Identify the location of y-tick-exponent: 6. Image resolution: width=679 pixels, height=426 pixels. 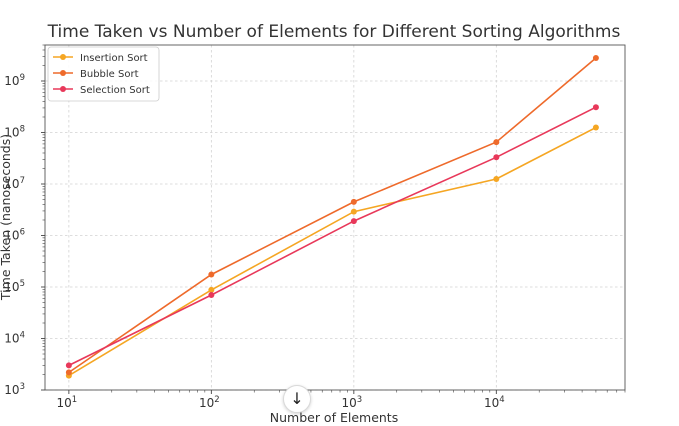
(22, 232).